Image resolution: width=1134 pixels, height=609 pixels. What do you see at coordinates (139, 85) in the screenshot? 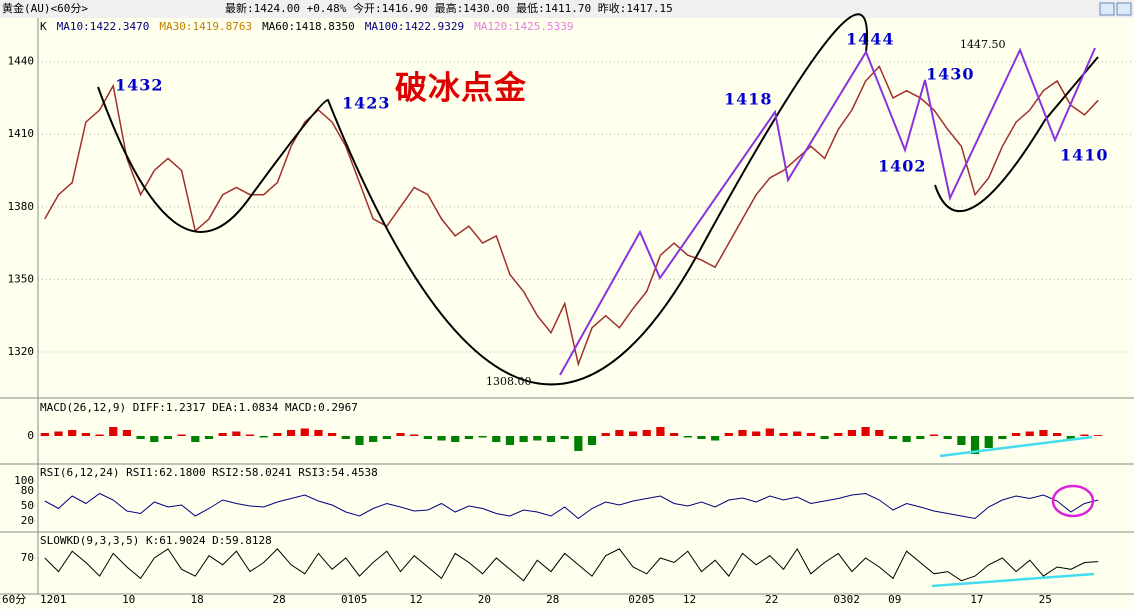
I see `annotation: 1432` at bounding box center [139, 85].